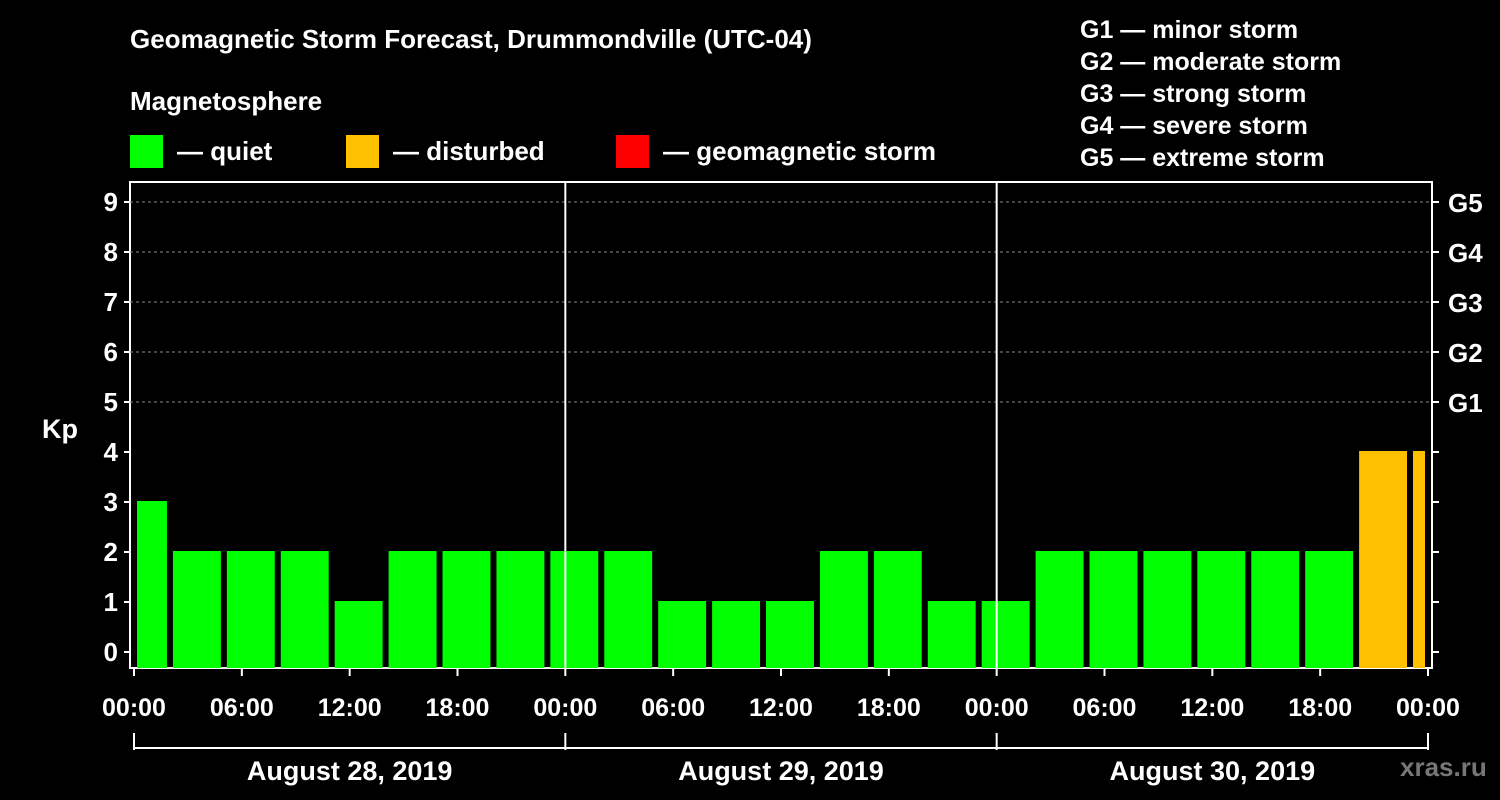 The height and width of the screenshot is (800, 1500). What do you see at coordinates (350, 771) in the screenshot?
I see `day-label: August 28, 2019` at bounding box center [350, 771].